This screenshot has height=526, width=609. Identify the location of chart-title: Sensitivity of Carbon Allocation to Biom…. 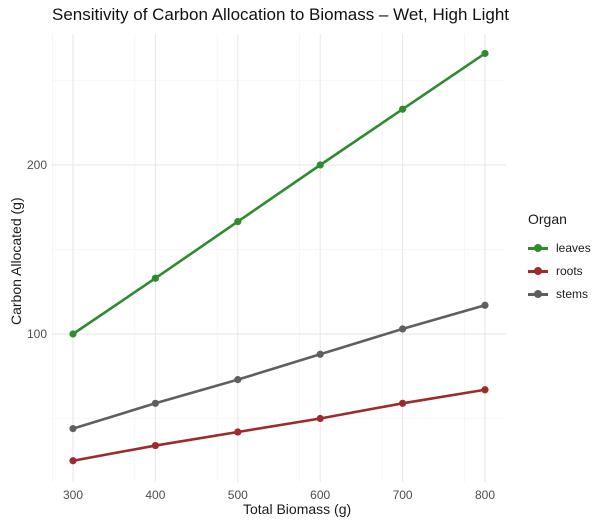
(281, 14).